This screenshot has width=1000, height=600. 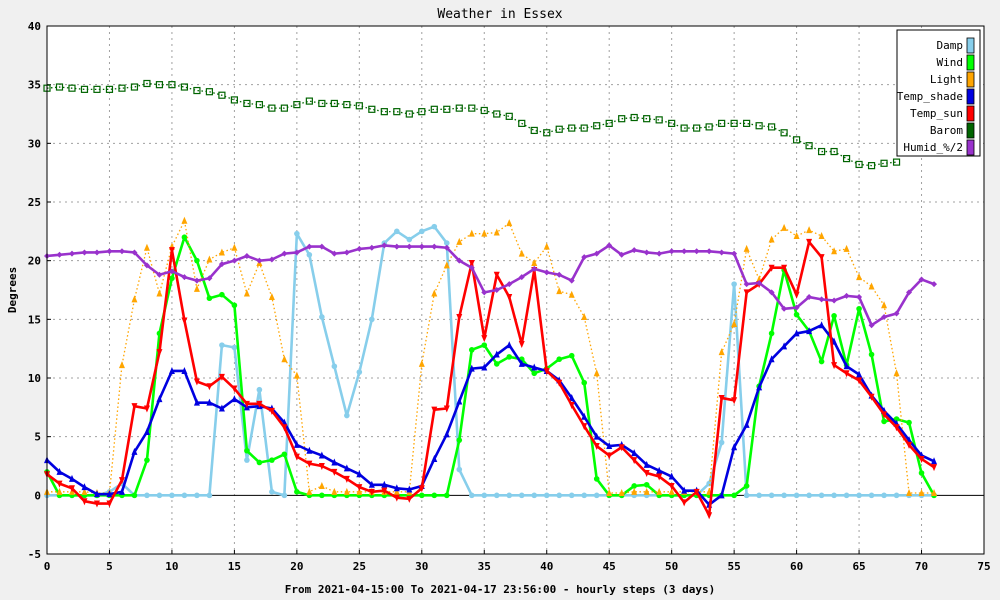 What do you see at coordinates (936, 113) in the screenshot?
I see `legend-label: Temp_sun` at bounding box center [936, 113].